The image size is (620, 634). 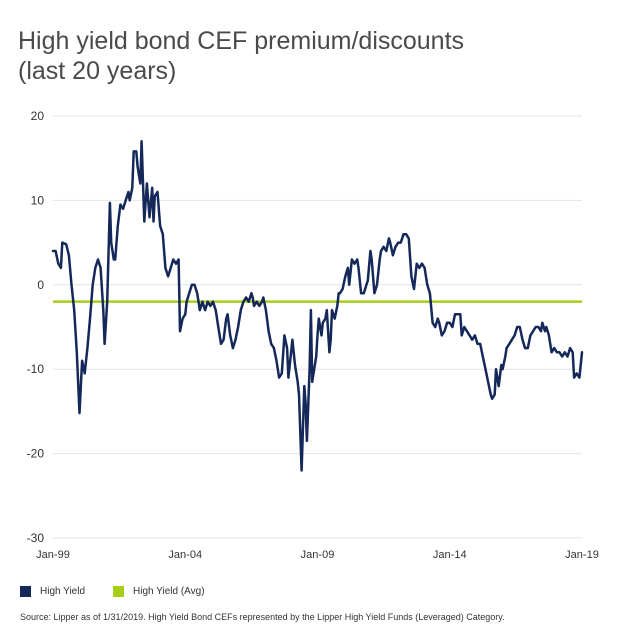 I want to click on y-tick-label: -20, so click(x=36, y=454).